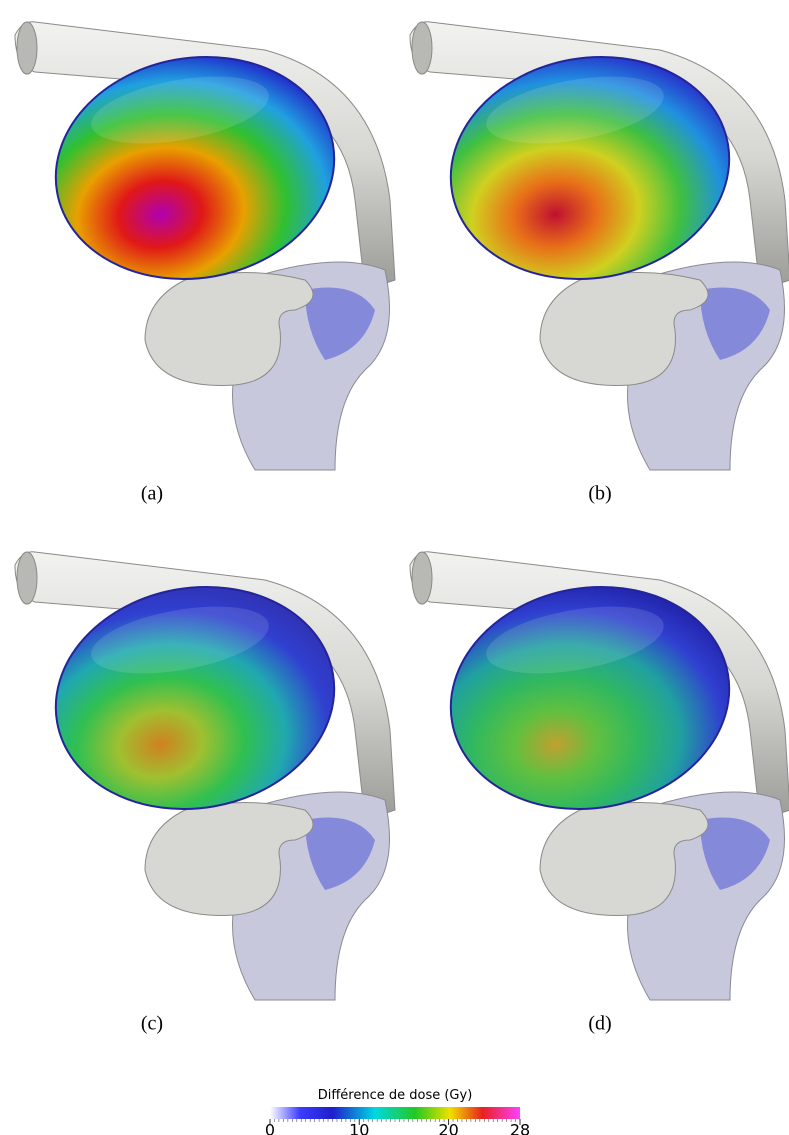  What do you see at coordinates (397, 1127) in the screenshot?
I see `colorbar-ticks: 0 10 20 28` at bounding box center [397, 1127].